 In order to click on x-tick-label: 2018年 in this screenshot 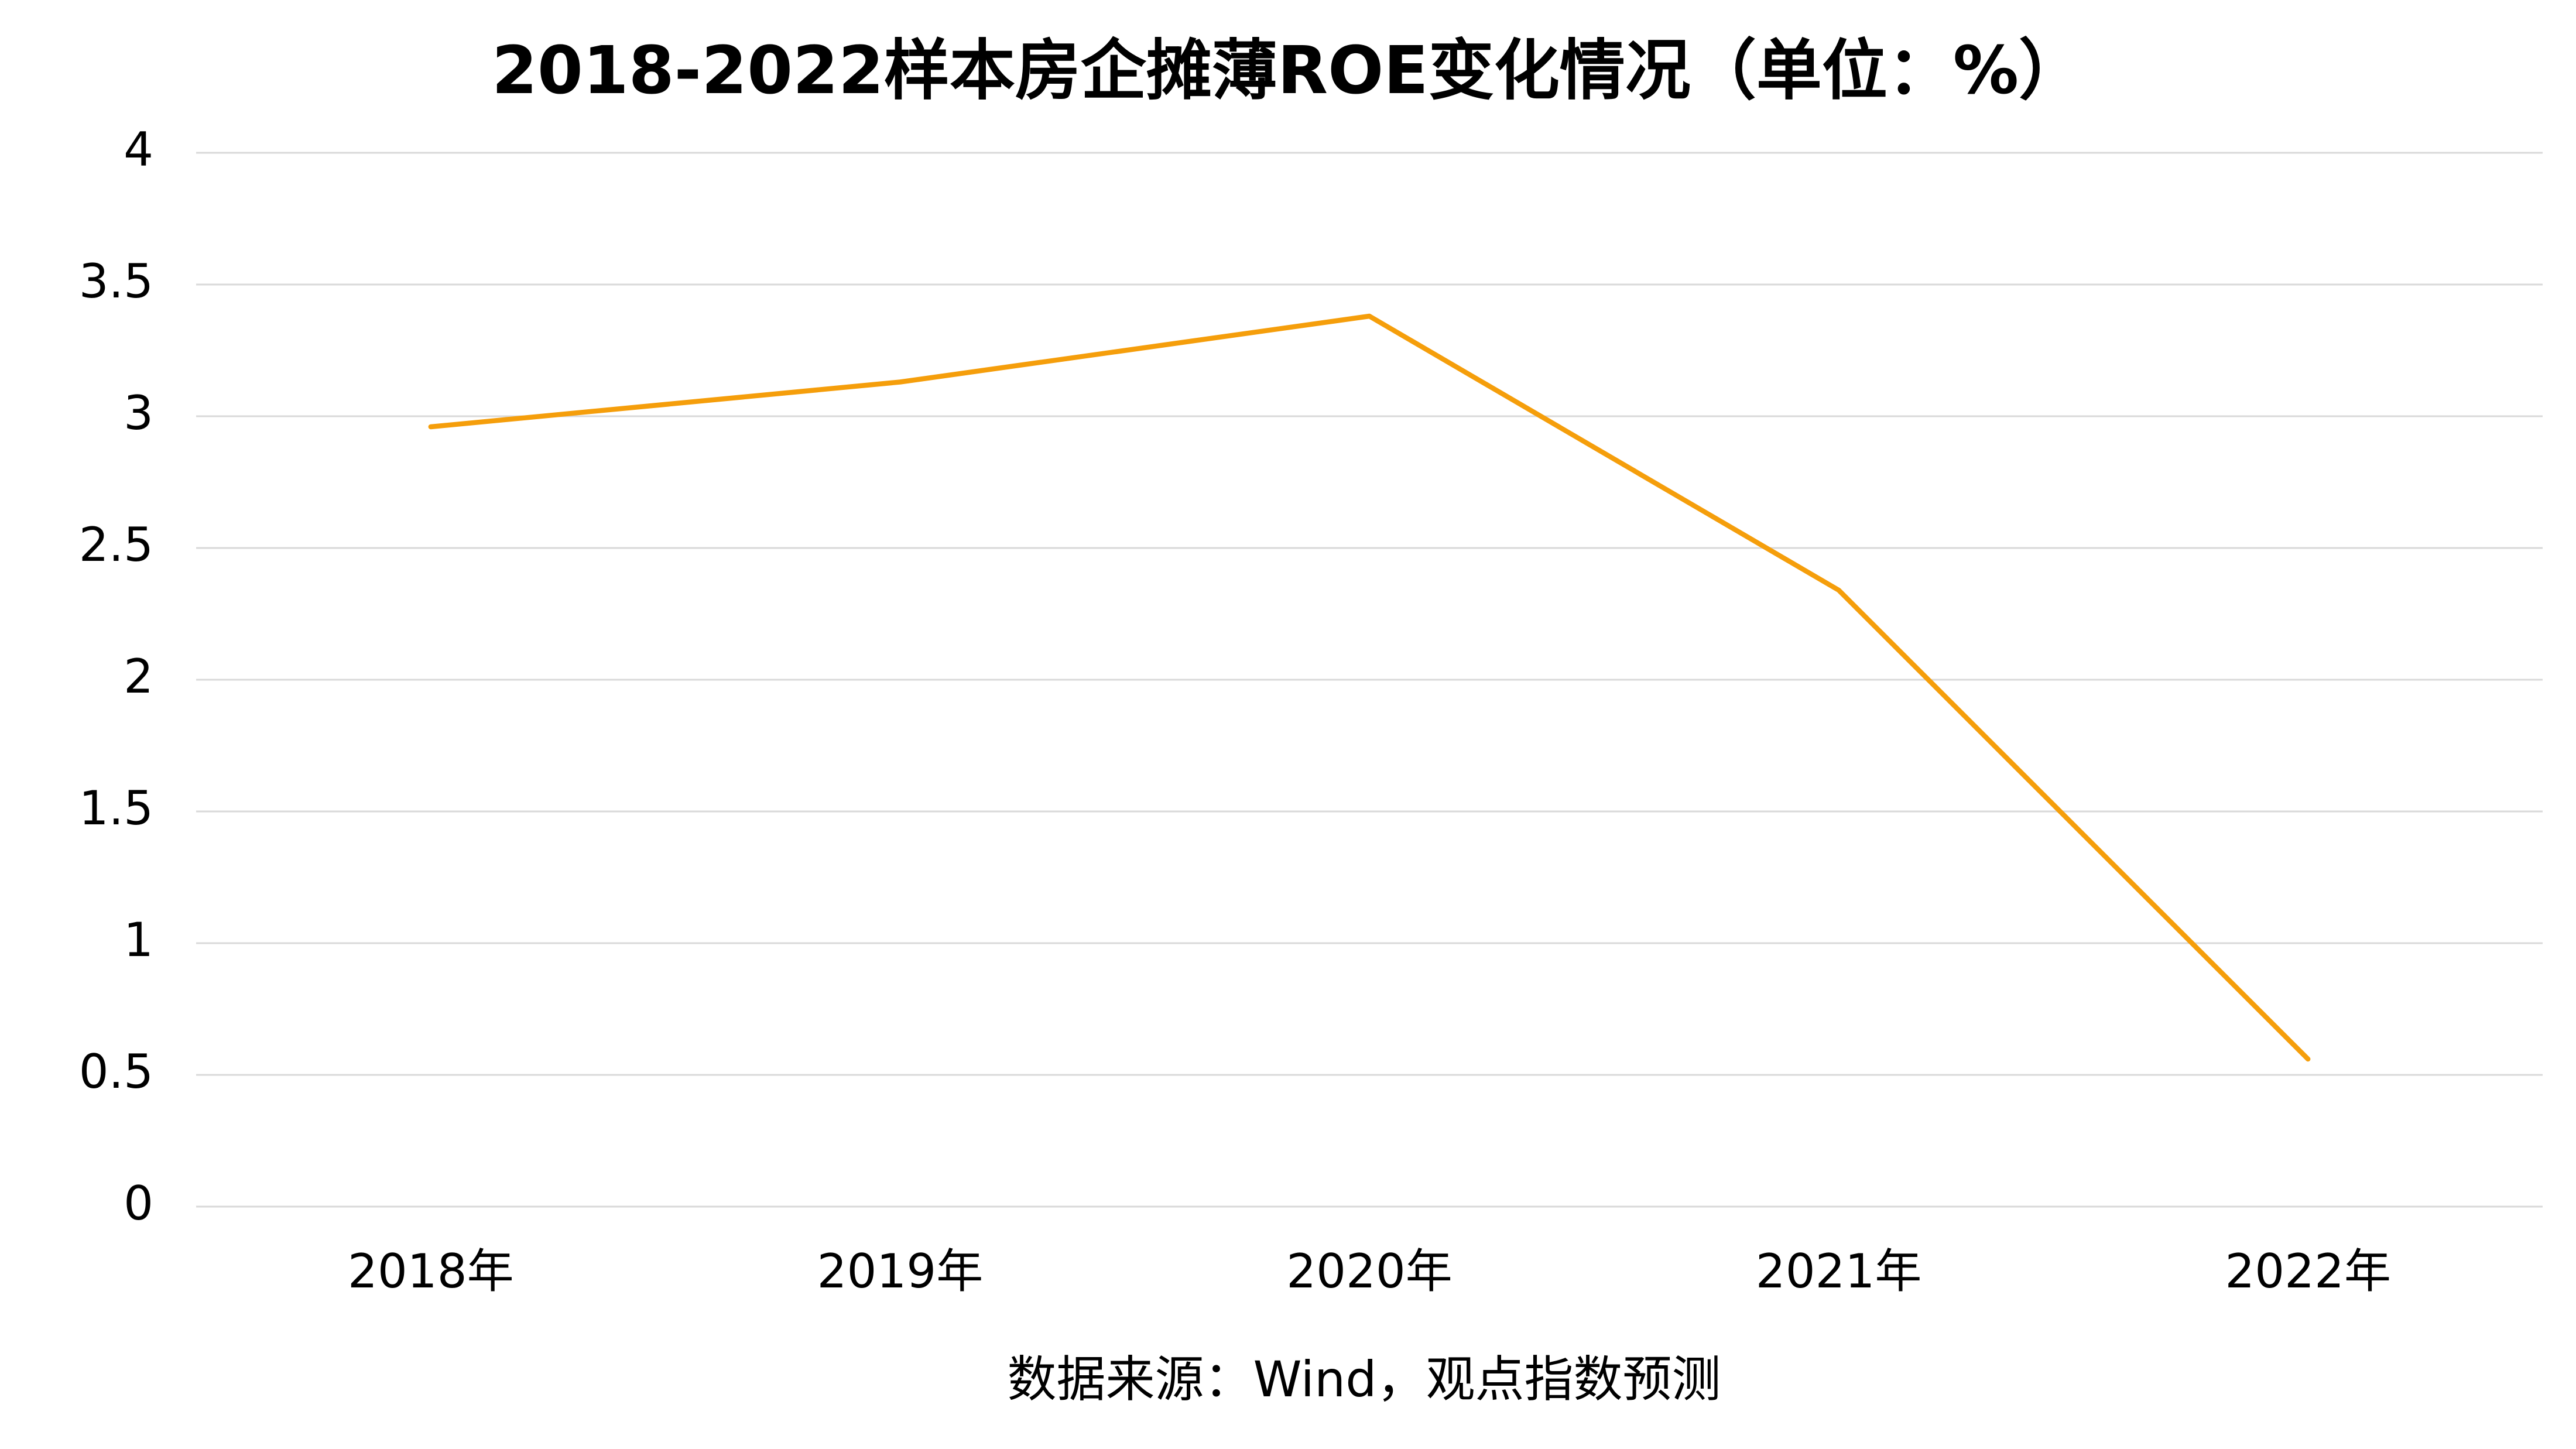, I will do `click(431, 1271)`.